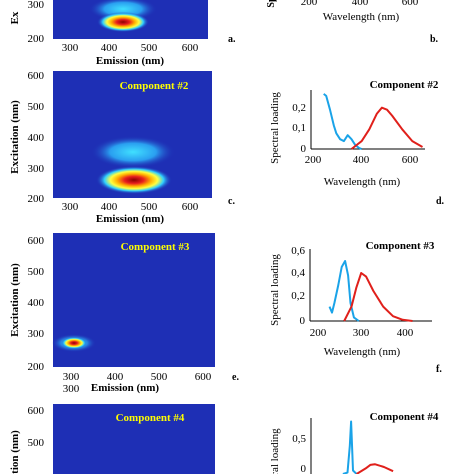 This screenshot has width=474, height=474. I want to click on panel-e-ytick-400: 400, so click(36, 303).